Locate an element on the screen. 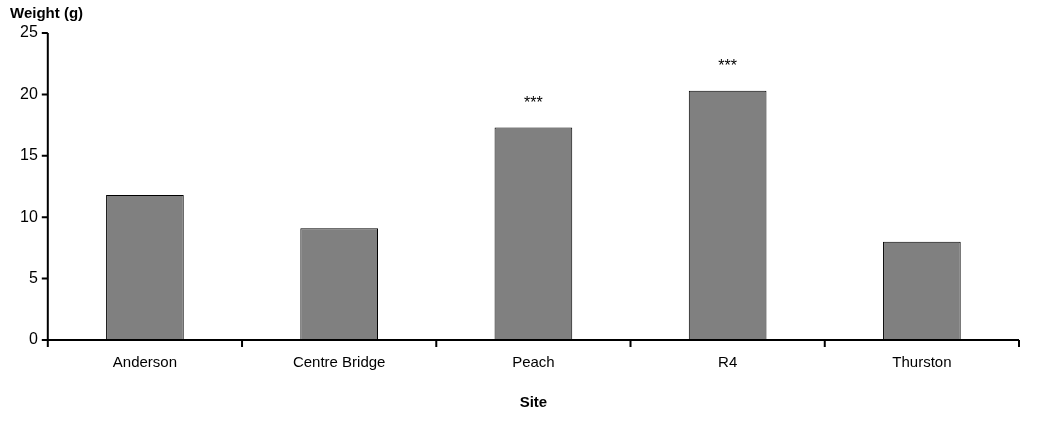 Image resolution: width=1039 pixels, height=421 pixels. y-tick-label: 5 is located at coordinates (33, 278).